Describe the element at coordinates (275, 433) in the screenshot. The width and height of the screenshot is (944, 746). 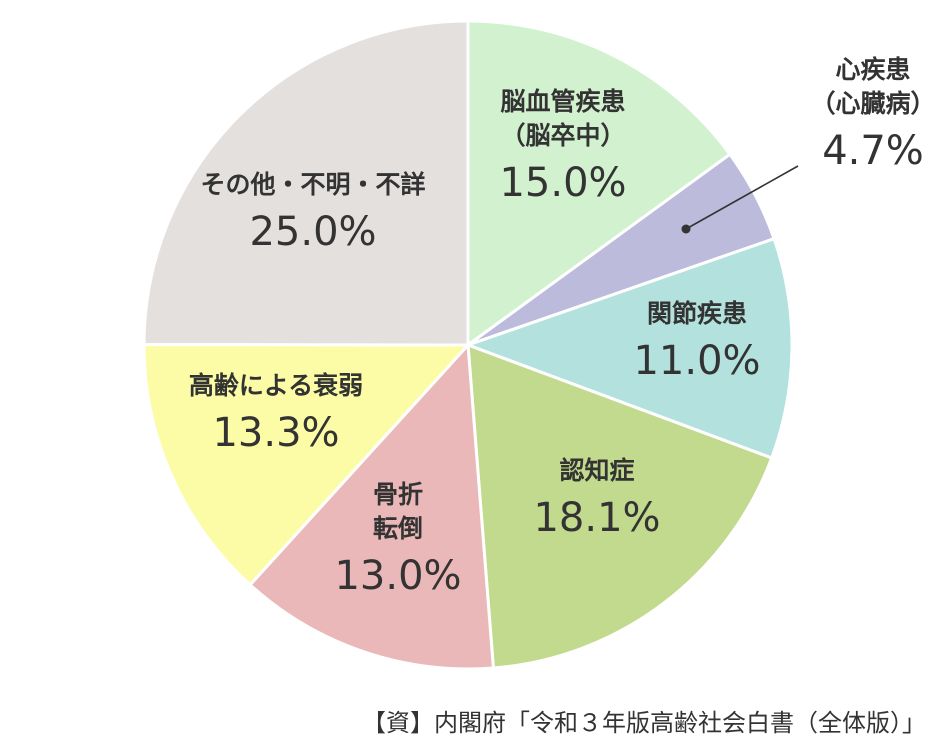
I see `slice-value-label: 13.3%` at that location.